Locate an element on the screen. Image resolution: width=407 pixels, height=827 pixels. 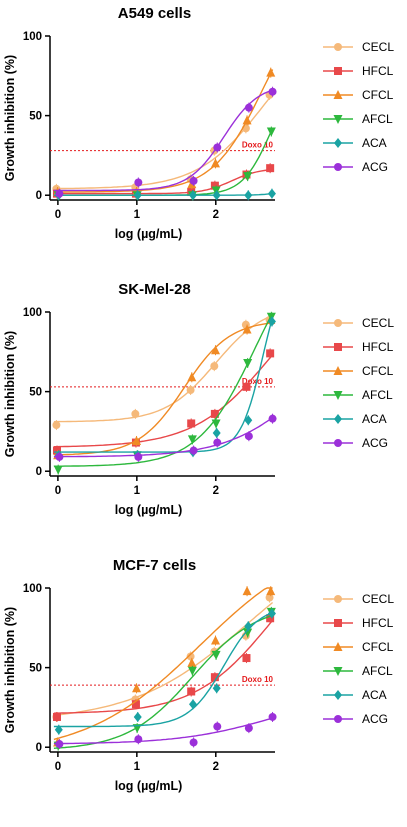
chart-title: SK-Mel-28 is located at coordinates (154, 289).